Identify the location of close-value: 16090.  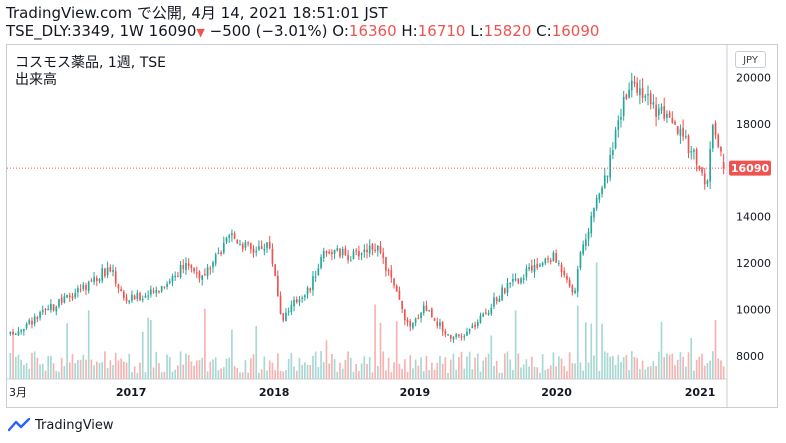
(575, 31).